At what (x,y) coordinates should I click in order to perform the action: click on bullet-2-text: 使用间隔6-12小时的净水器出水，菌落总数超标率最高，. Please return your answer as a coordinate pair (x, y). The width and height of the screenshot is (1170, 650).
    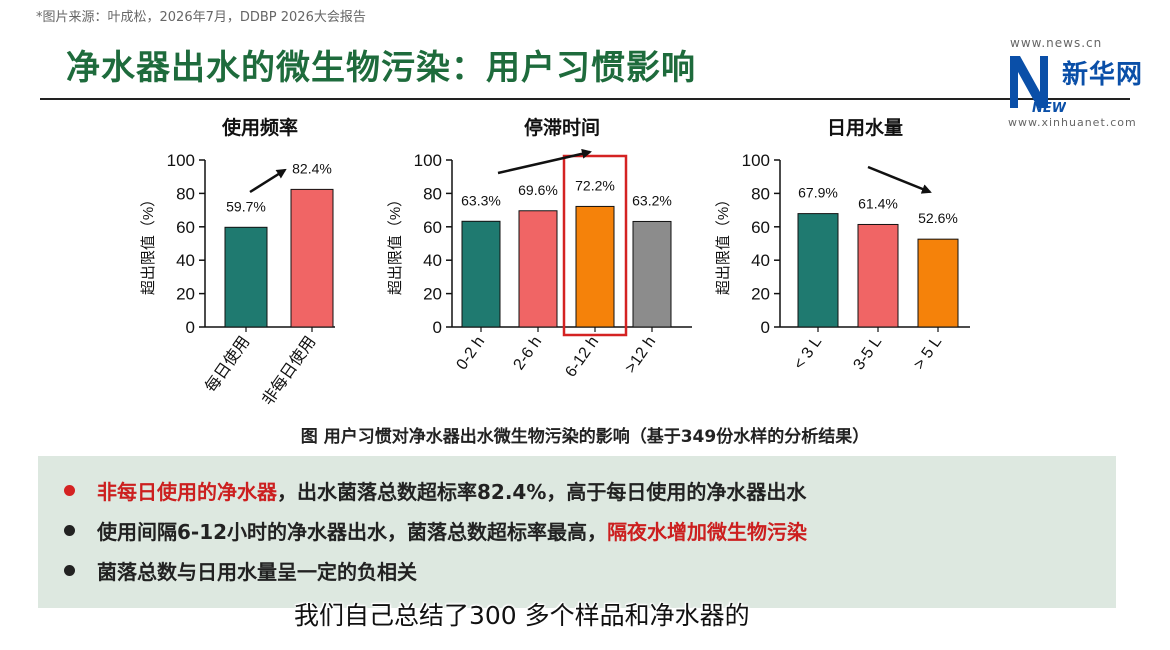
    Looking at the image, I should click on (352, 532).